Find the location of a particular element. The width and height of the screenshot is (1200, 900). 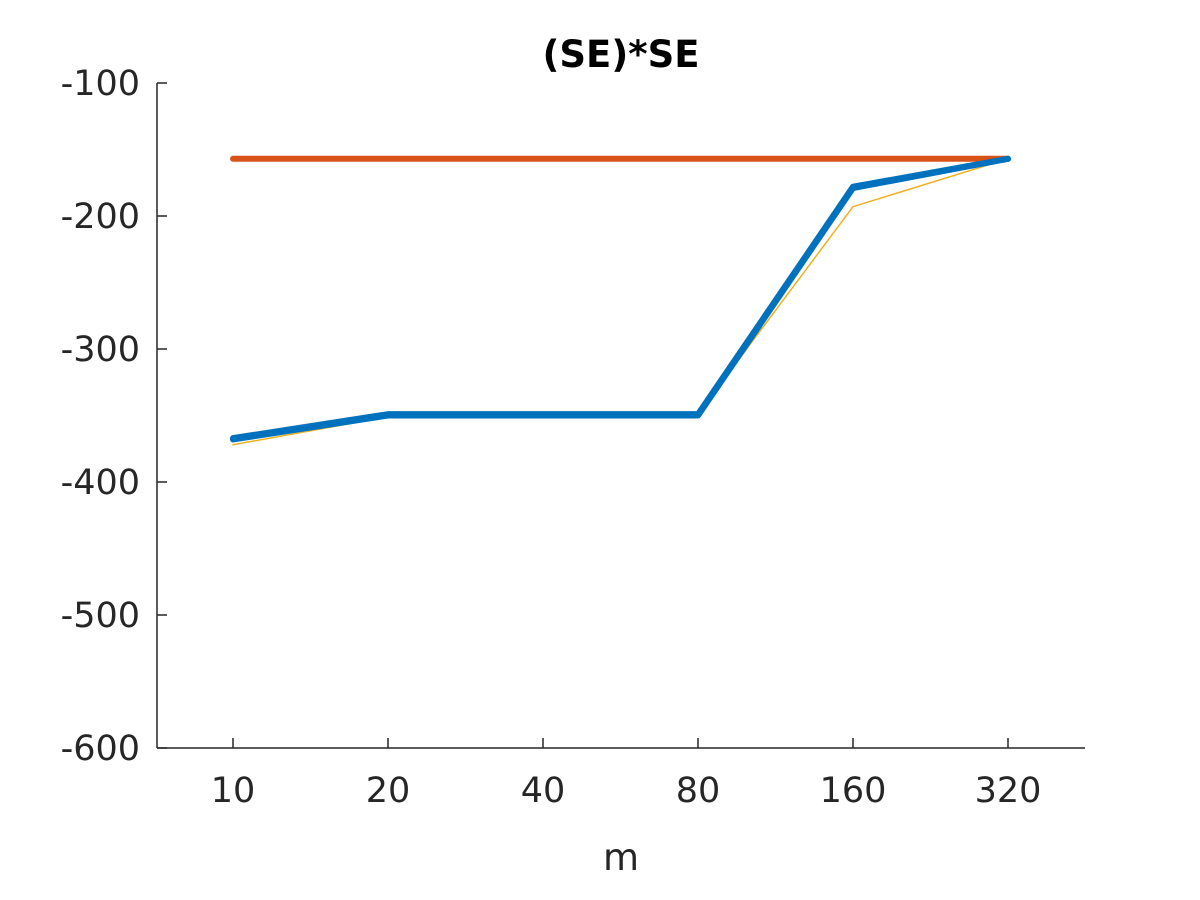

chart-title: (SE)*SE is located at coordinates (620, 54).